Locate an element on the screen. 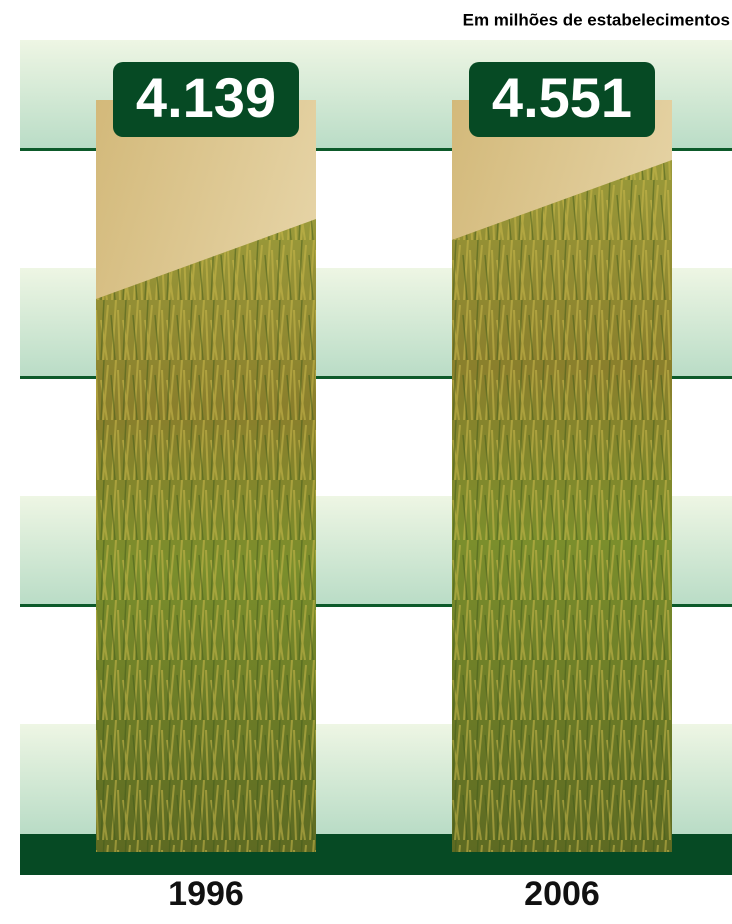 The height and width of the screenshot is (924, 732). chart-subtitle: Em milhões de estabelecimentos is located at coordinates (596, 19).